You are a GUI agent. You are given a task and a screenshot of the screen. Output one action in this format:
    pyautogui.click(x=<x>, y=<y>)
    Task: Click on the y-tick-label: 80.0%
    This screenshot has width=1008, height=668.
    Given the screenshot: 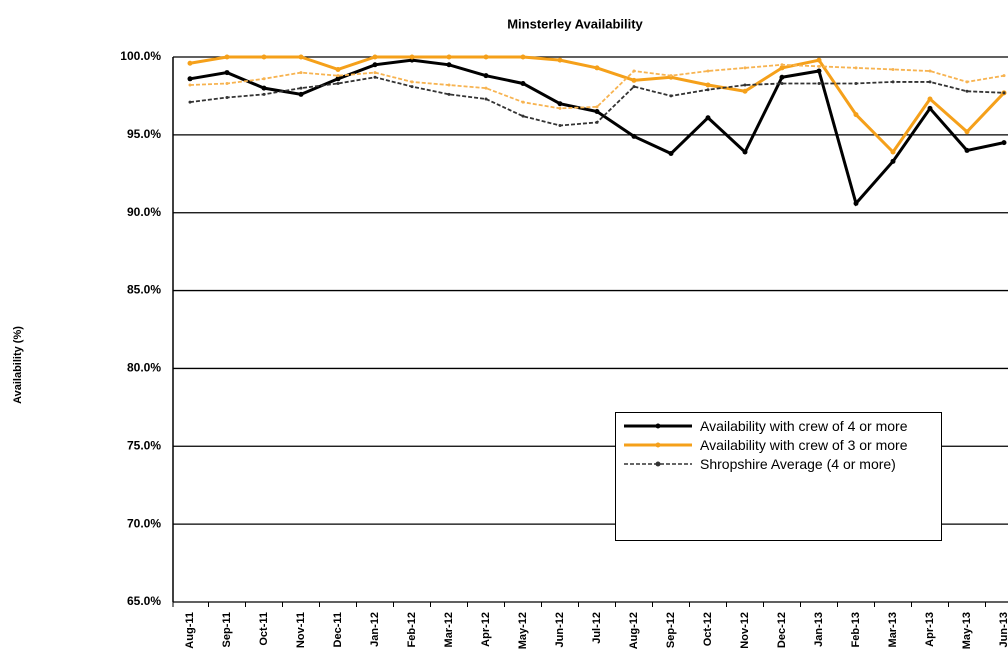 What is the action you would take?
    pyautogui.click(x=144, y=368)
    